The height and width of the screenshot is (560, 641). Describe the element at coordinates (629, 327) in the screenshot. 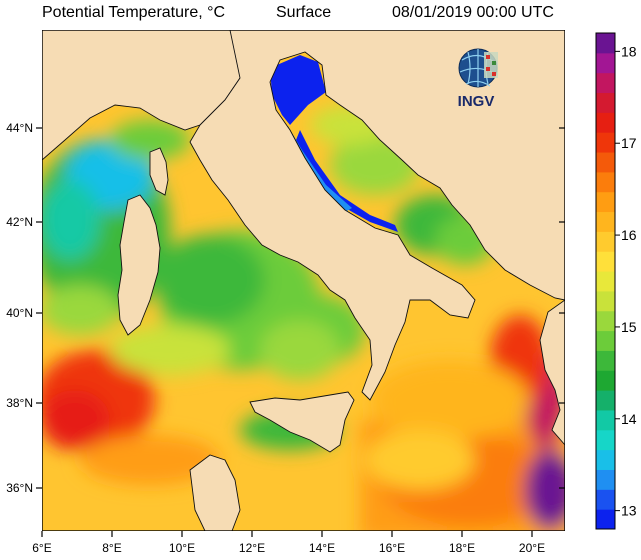

I see `colorbar-tick-label: 15` at that location.